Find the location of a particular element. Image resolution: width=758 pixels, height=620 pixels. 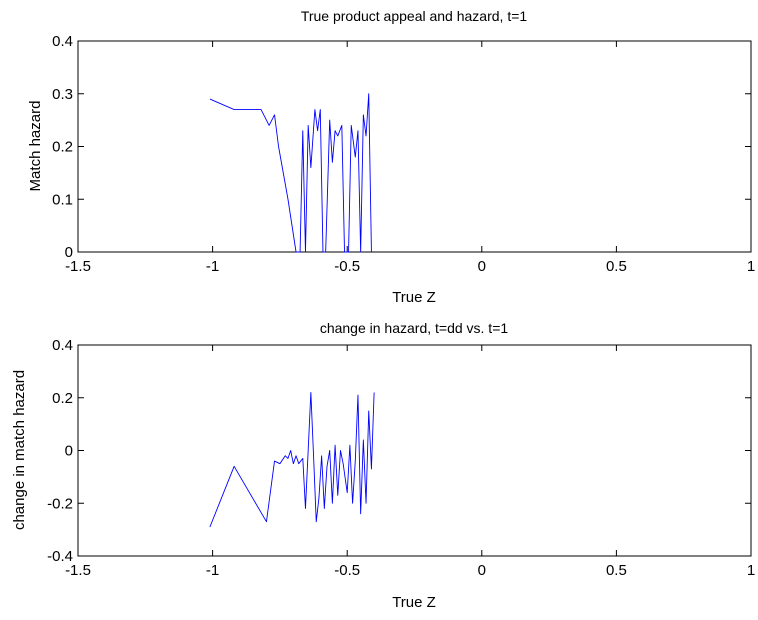

bottom-y-tick-label: 0.2 is located at coordinates (62, 398).